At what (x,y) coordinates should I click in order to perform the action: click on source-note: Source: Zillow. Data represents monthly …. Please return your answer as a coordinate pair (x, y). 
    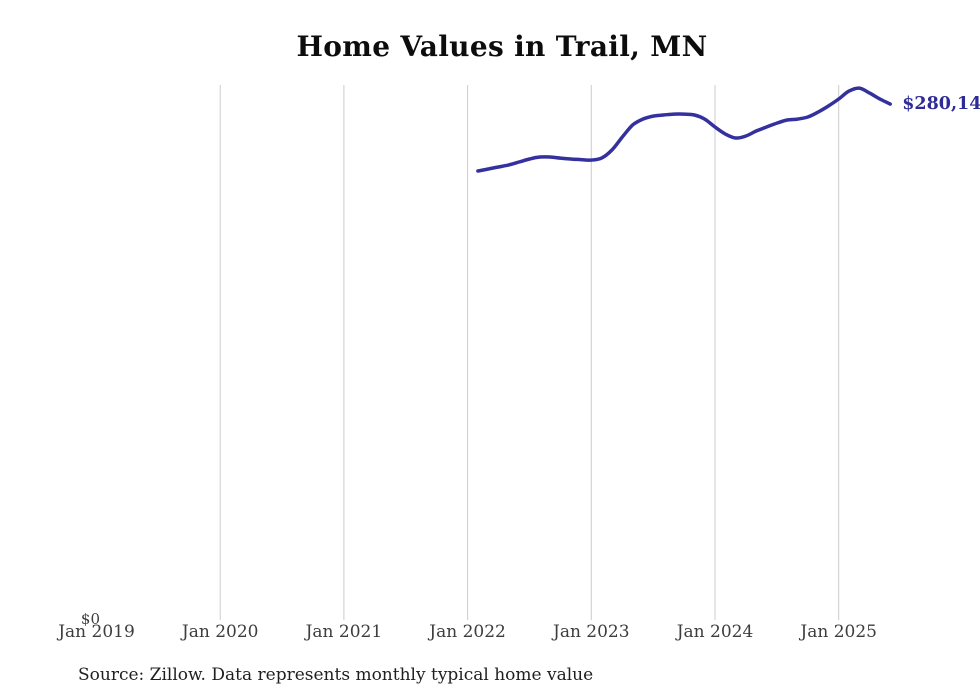
    Looking at the image, I should click on (336, 675).